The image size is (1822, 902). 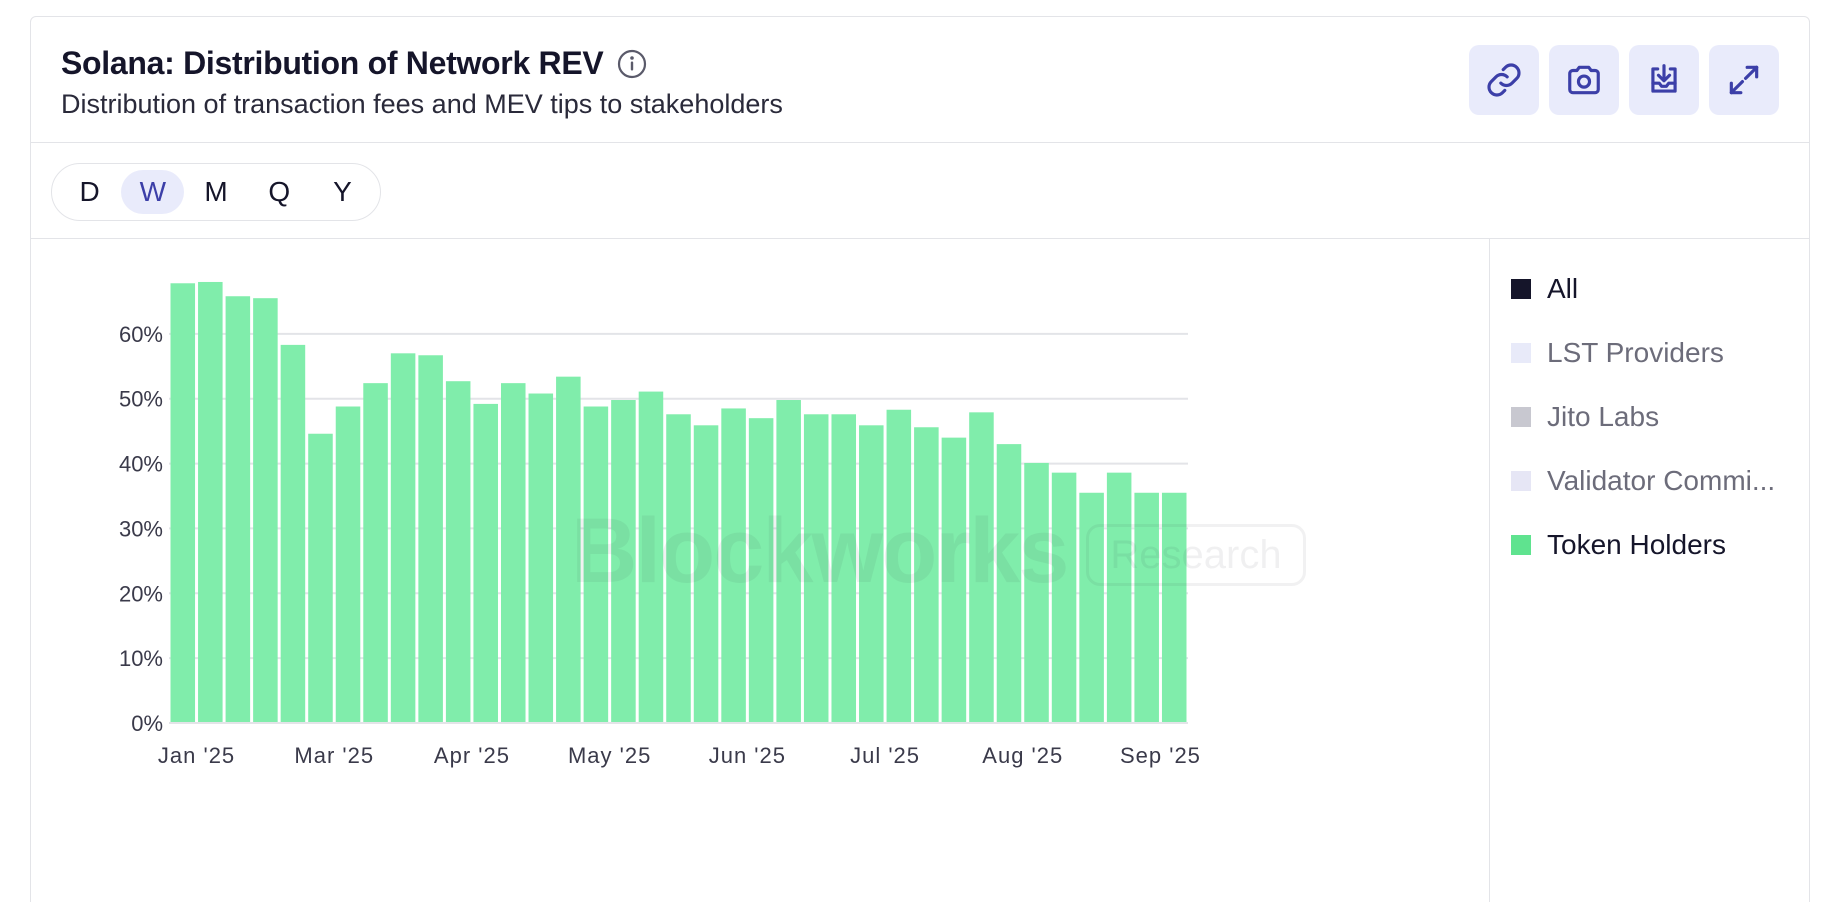 What do you see at coordinates (141, 334) in the screenshot?
I see `y-tick-label: 60%` at bounding box center [141, 334].